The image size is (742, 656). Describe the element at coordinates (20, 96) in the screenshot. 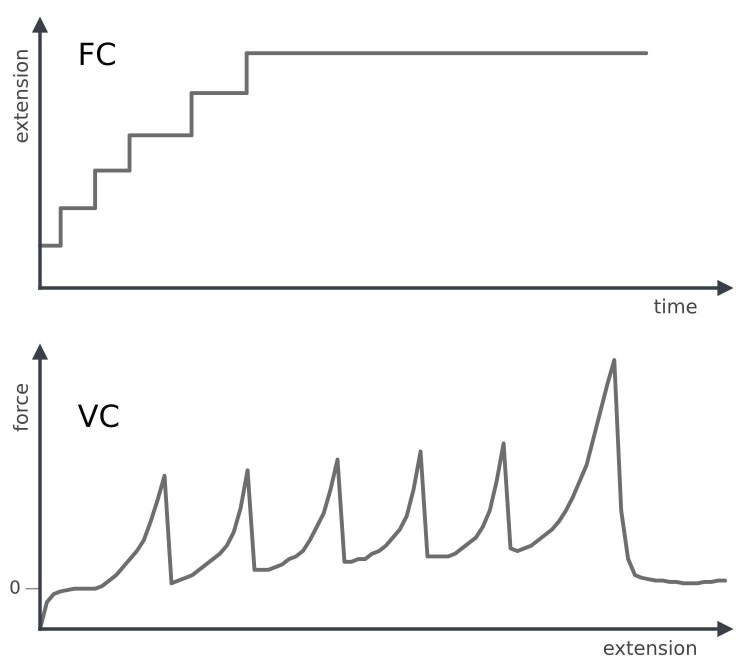

I see `y-axis-title: extension` at that location.